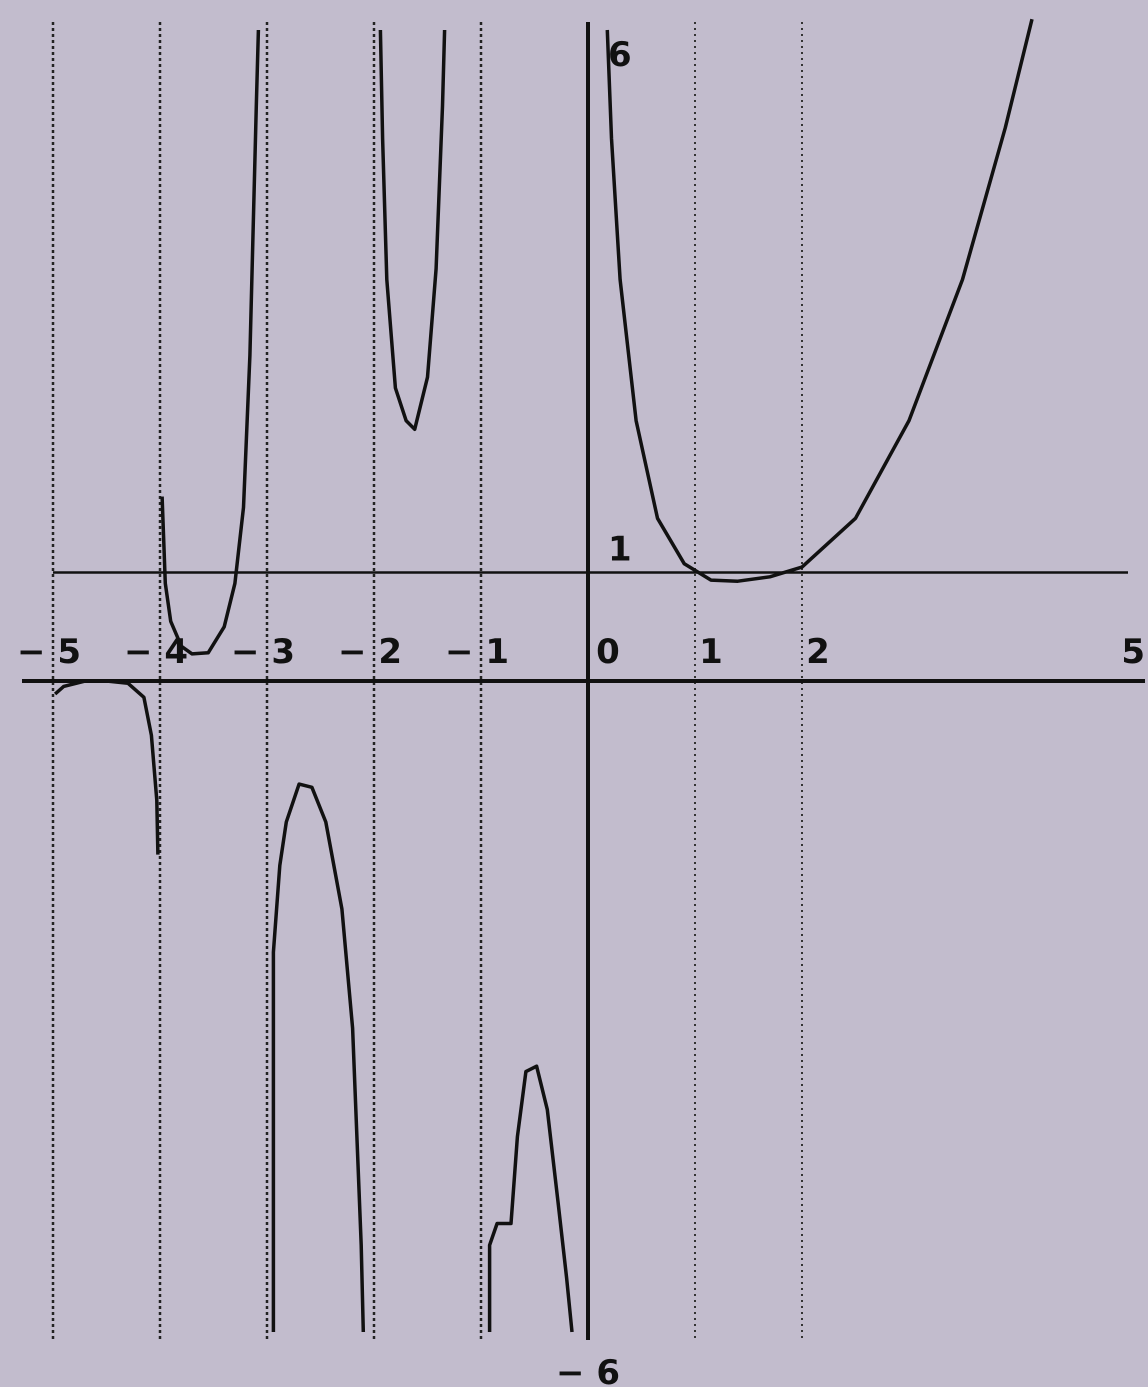 The height and width of the screenshot is (1387, 1148). What do you see at coordinates (620, 55) in the screenshot?
I see `y-tick-label: 6` at bounding box center [620, 55].